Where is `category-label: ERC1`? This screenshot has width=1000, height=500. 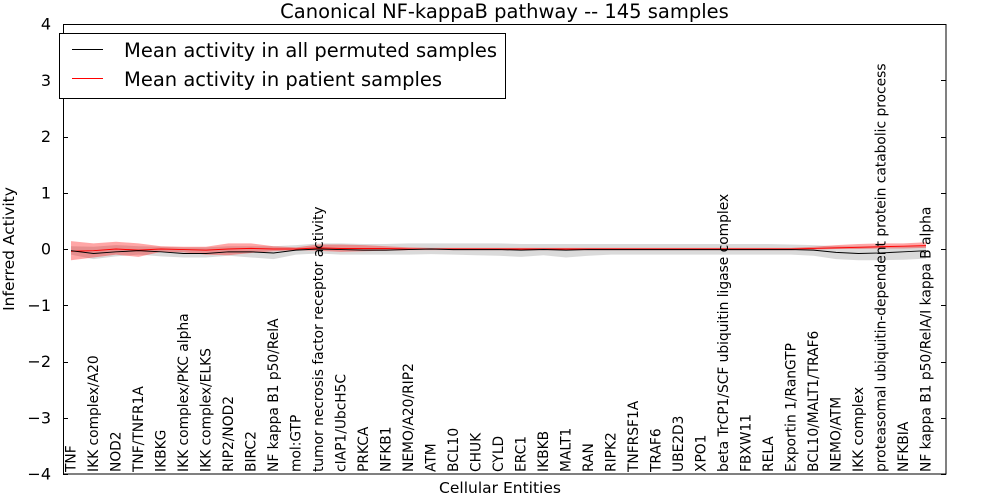
category-label: ERC1 is located at coordinates (522, 454).